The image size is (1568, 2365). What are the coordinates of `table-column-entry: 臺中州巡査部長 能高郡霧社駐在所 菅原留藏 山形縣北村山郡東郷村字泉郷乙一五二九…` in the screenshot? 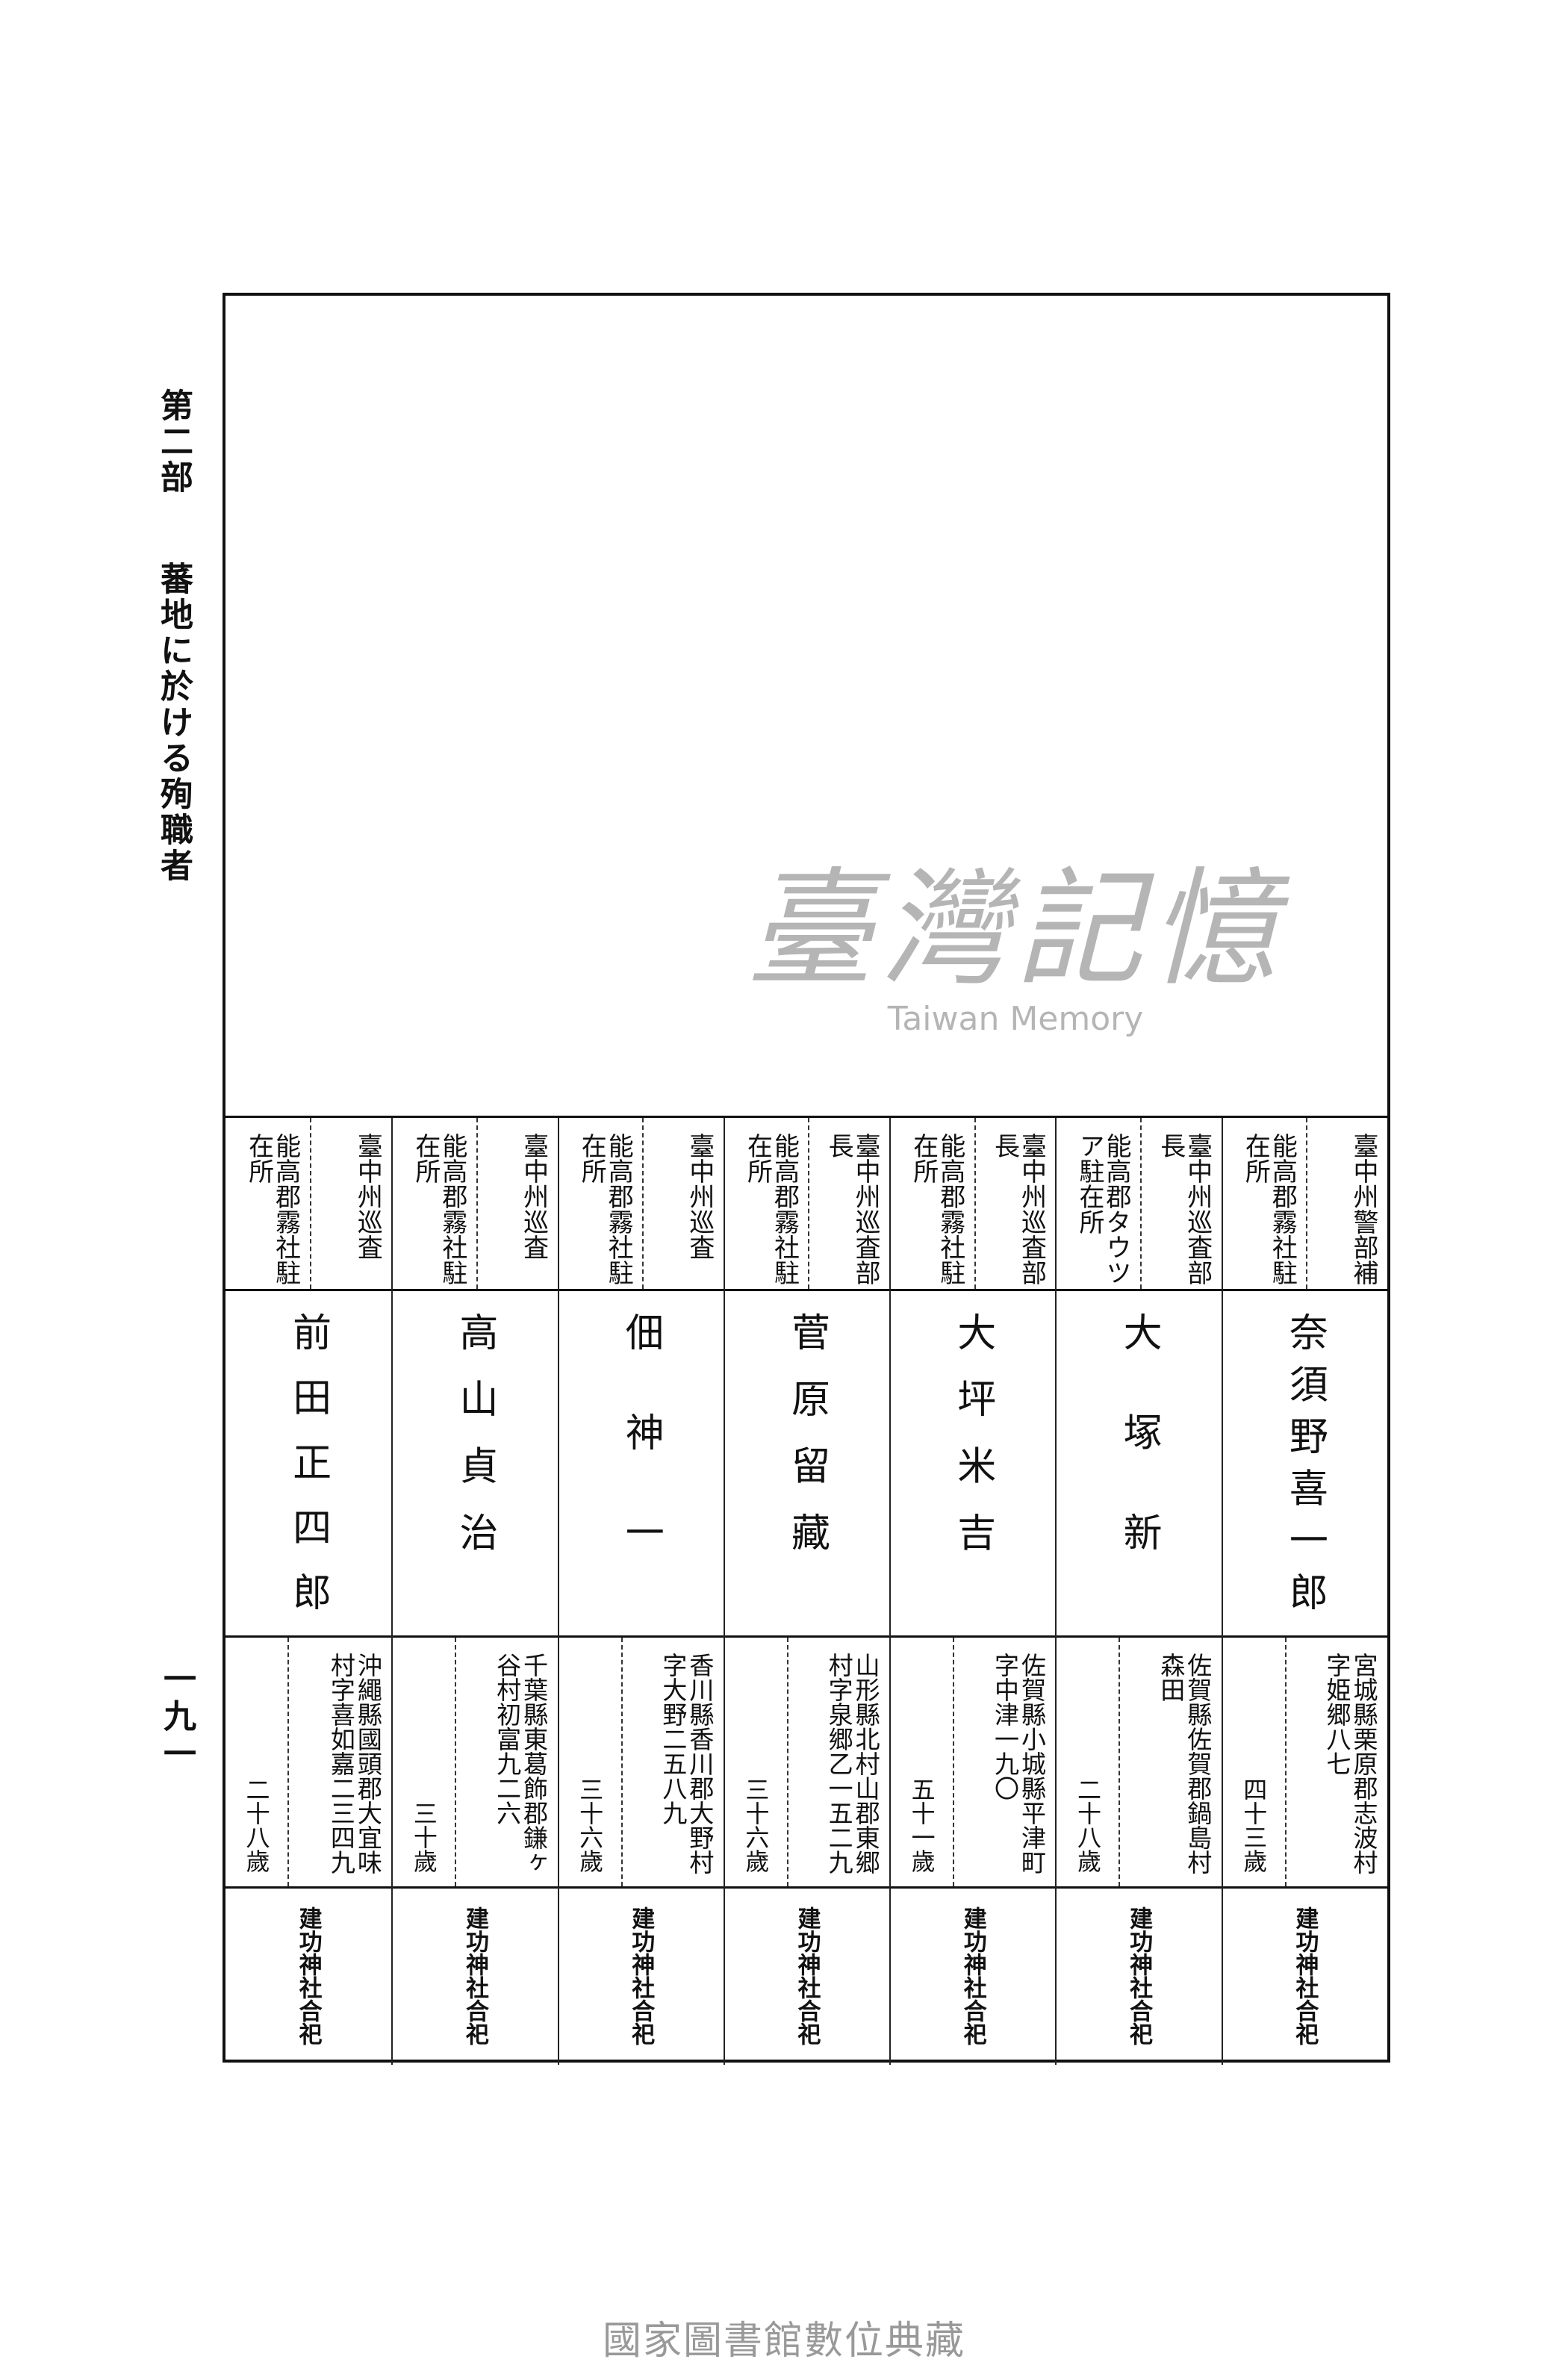 It's located at (806, 1591).